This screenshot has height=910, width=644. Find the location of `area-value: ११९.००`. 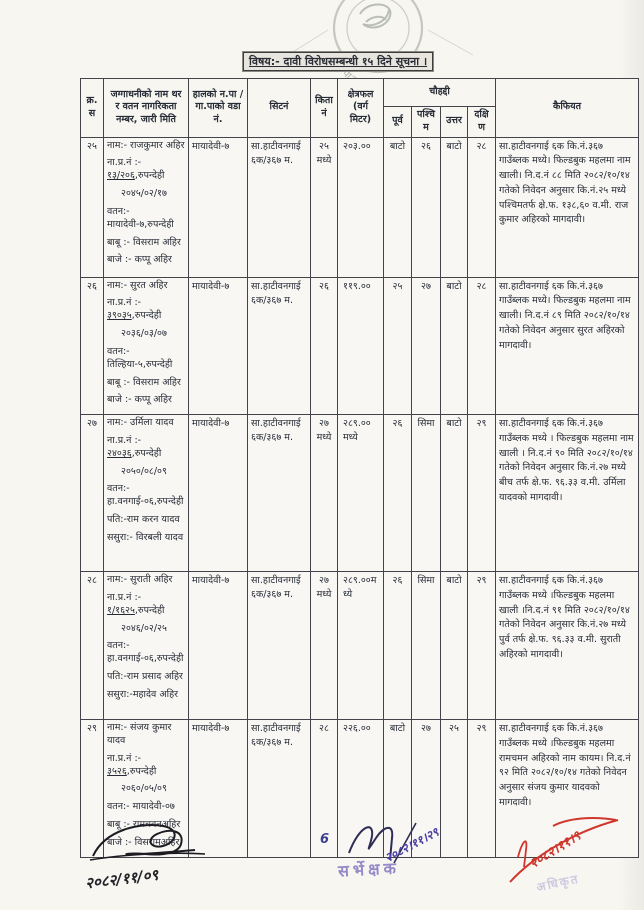

area-value: ११९.०० is located at coordinates (360, 346).